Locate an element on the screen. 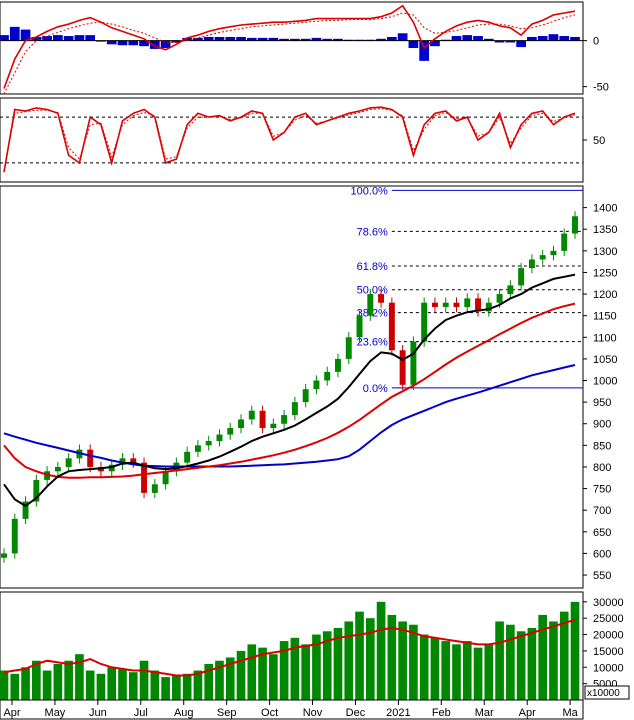  x-tick-label: Ma is located at coordinates (570, 713).